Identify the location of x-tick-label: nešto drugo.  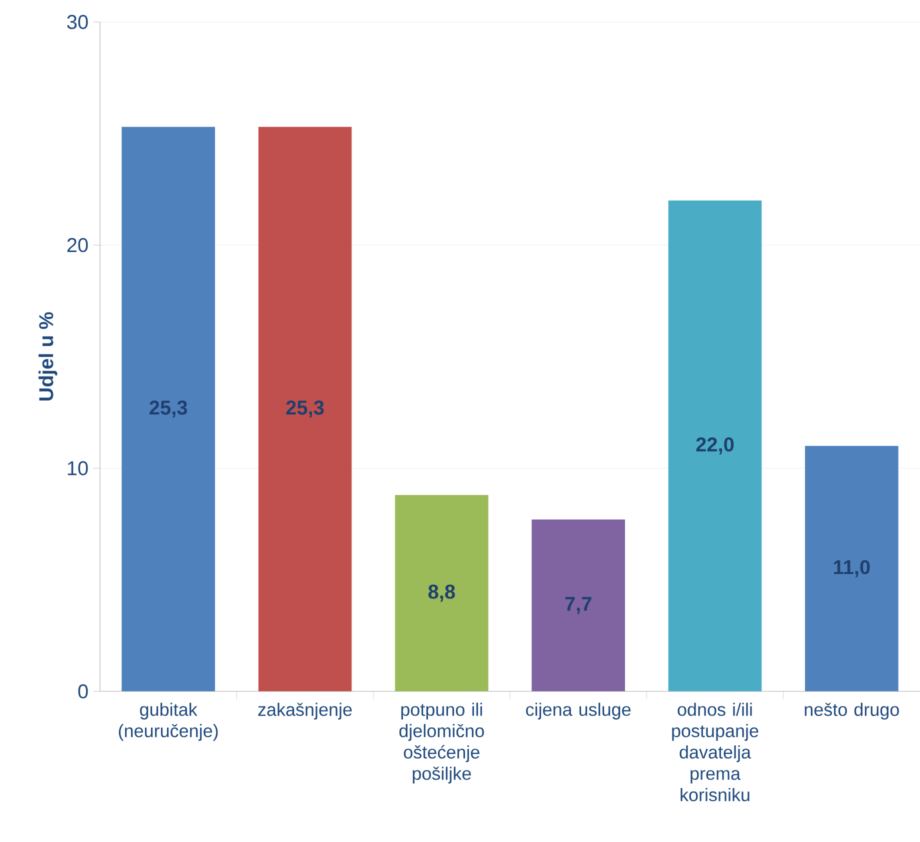
(851, 711).